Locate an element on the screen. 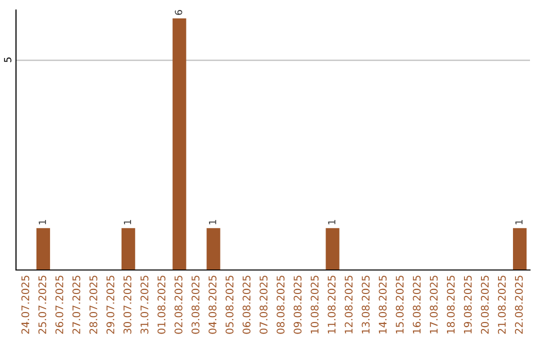 The width and height of the screenshot is (540, 340). x-tick-label: 14.08.2025 is located at coordinates (382, 305).